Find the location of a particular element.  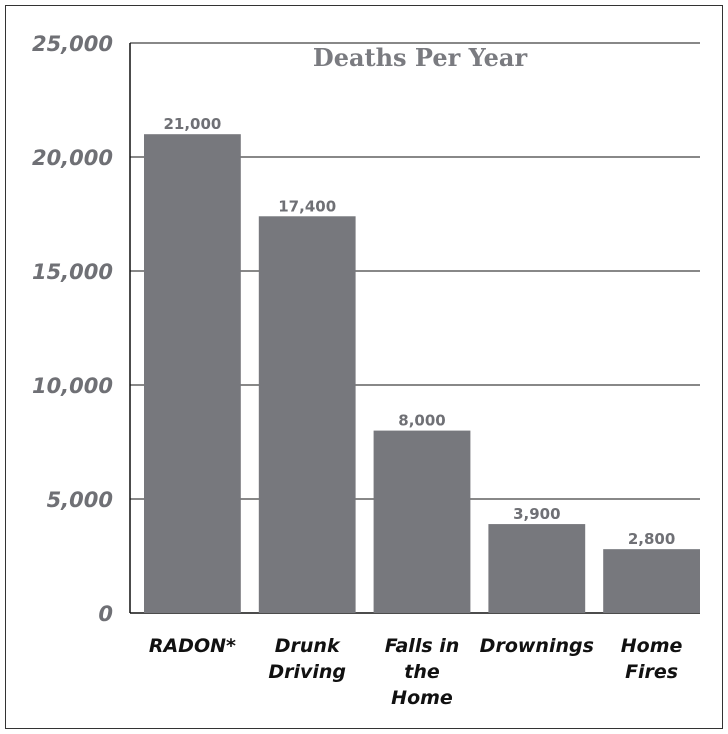

bar-radon is located at coordinates (192, 373).